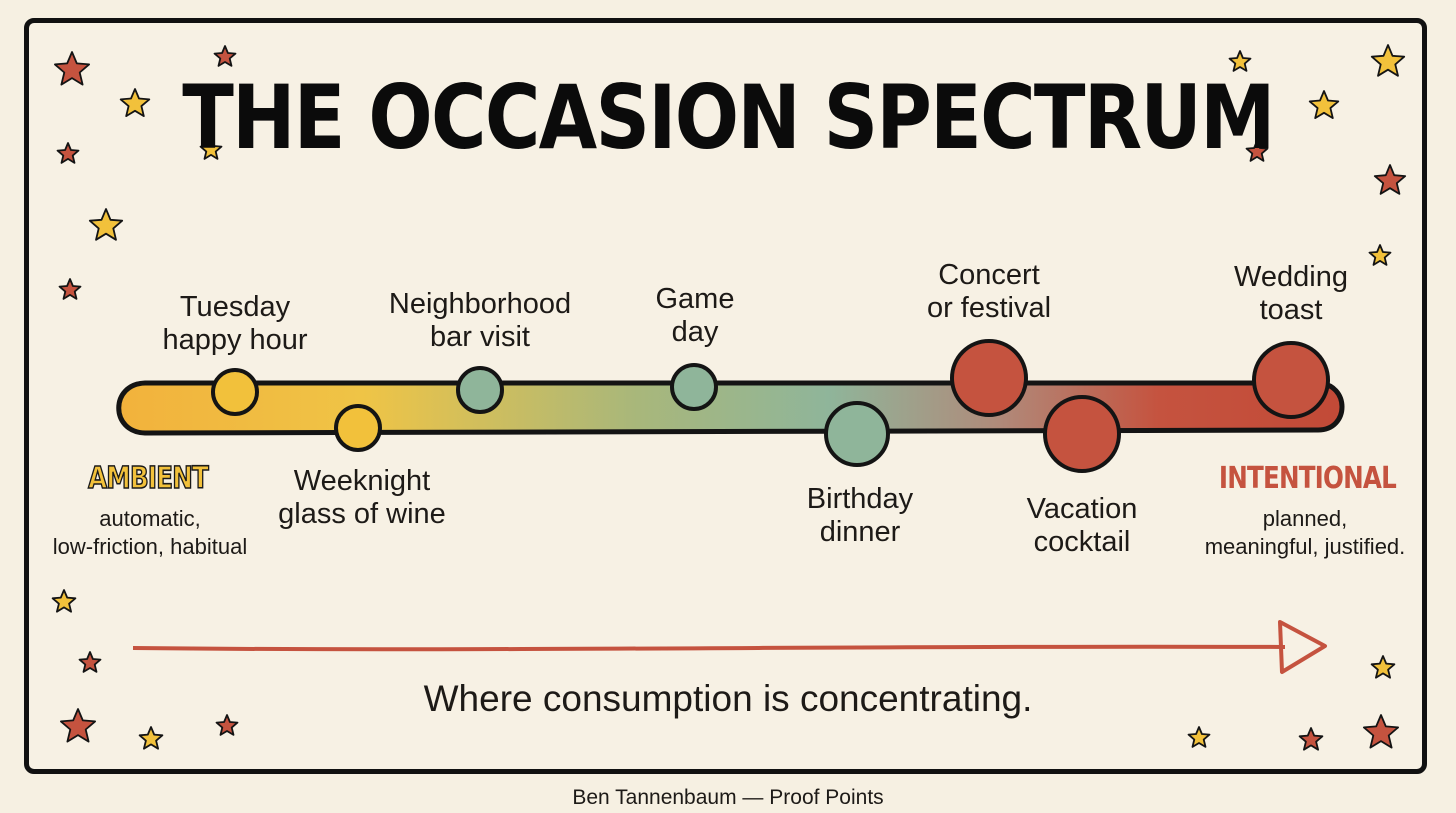 The height and width of the screenshot is (813, 1456). What do you see at coordinates (728, 797) in the screenshot?
I see `credit-line: Ben Tannenbaum — Proof Points` at bounding box center [728, 797].